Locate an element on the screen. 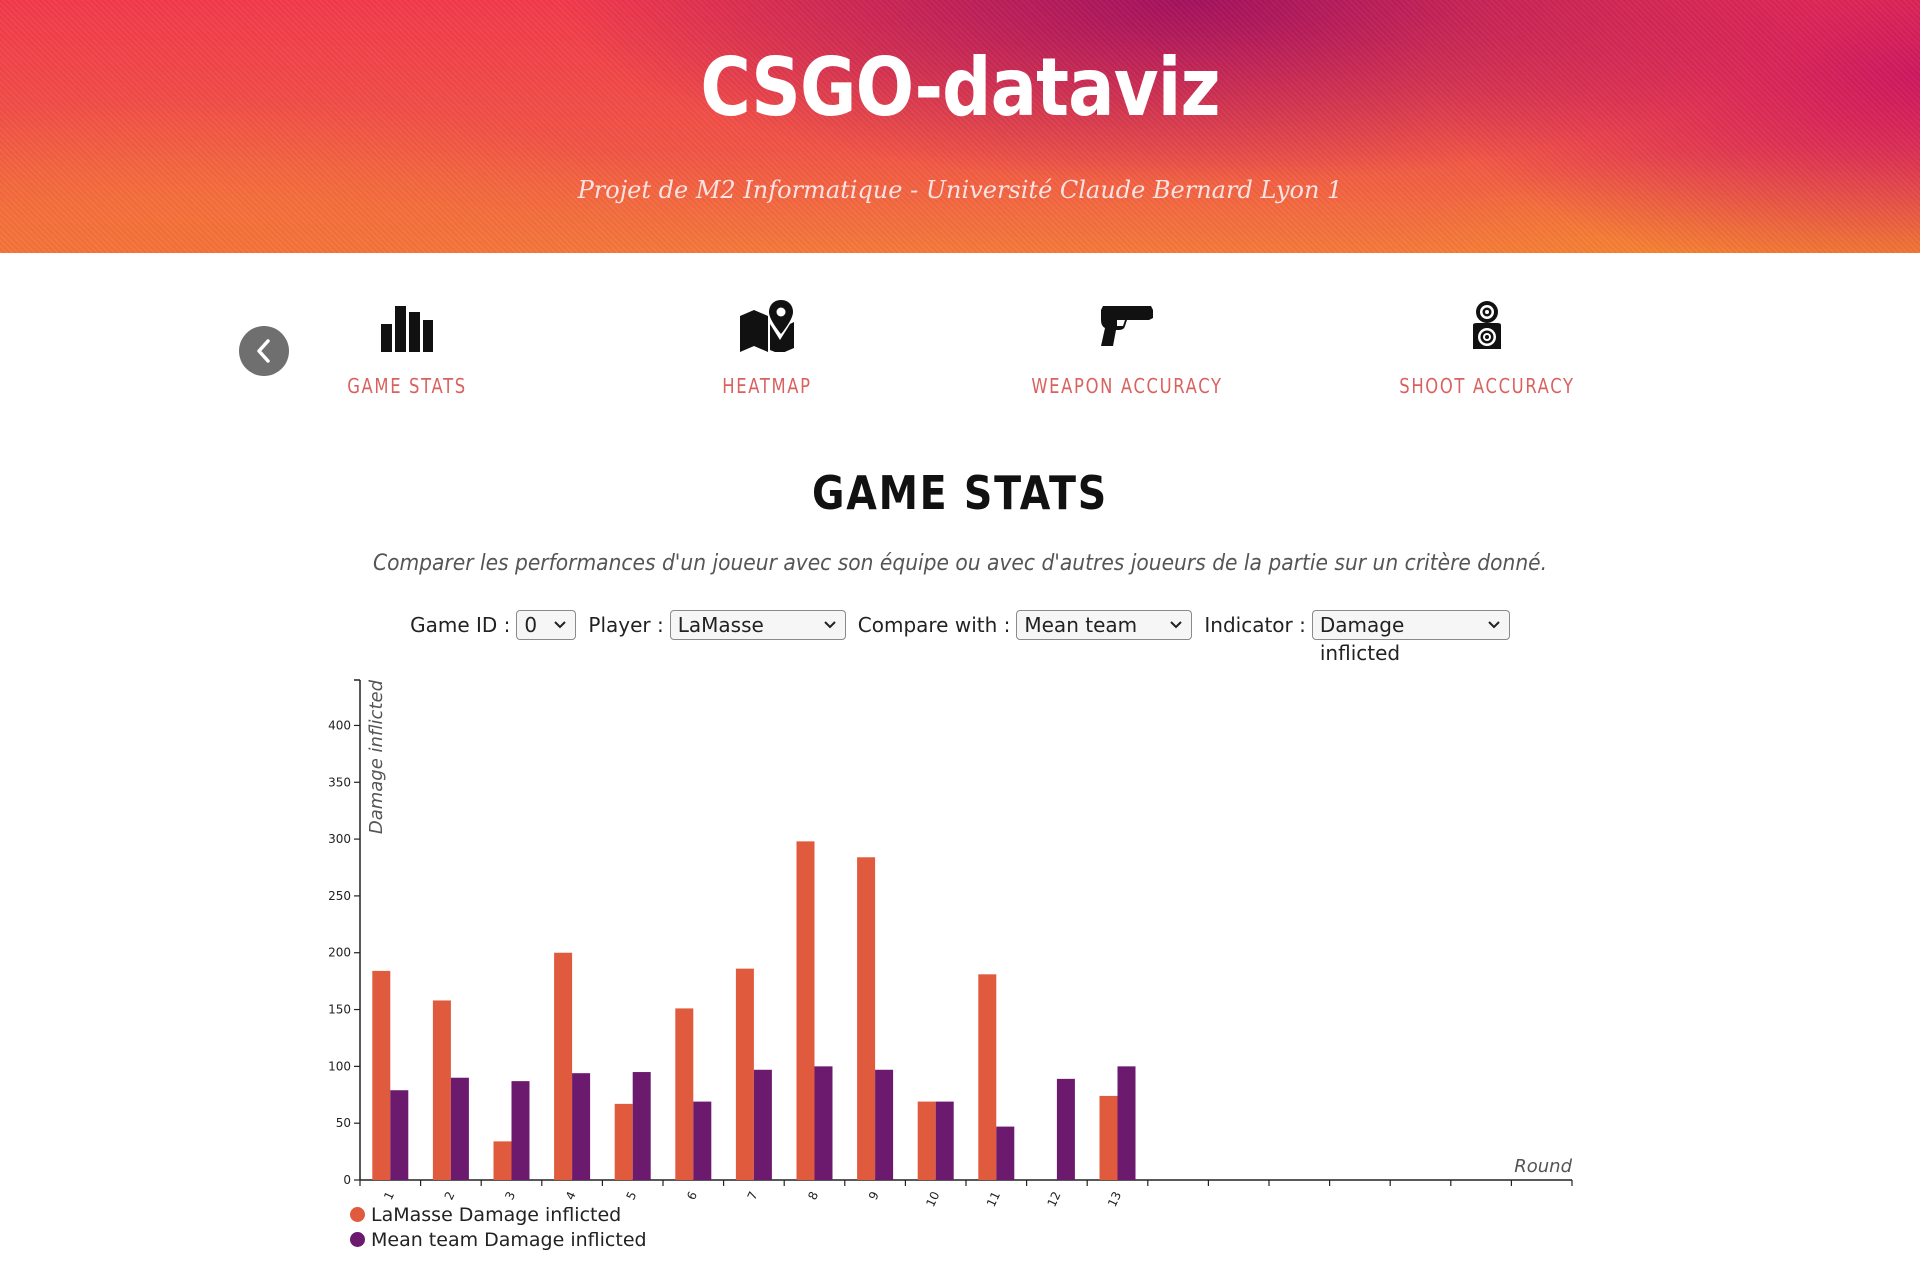  y-tick-label: 400 is located at coordinates (339, 725).